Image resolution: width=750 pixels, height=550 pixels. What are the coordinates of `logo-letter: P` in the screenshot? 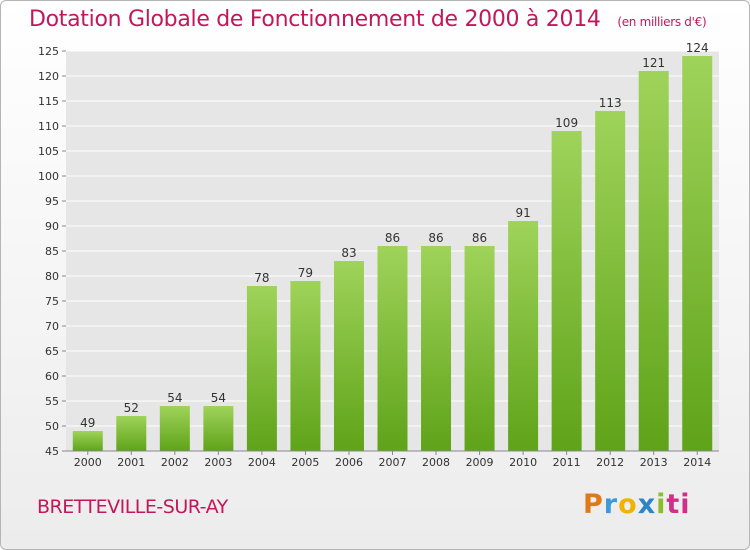 It's located at (593, 504).